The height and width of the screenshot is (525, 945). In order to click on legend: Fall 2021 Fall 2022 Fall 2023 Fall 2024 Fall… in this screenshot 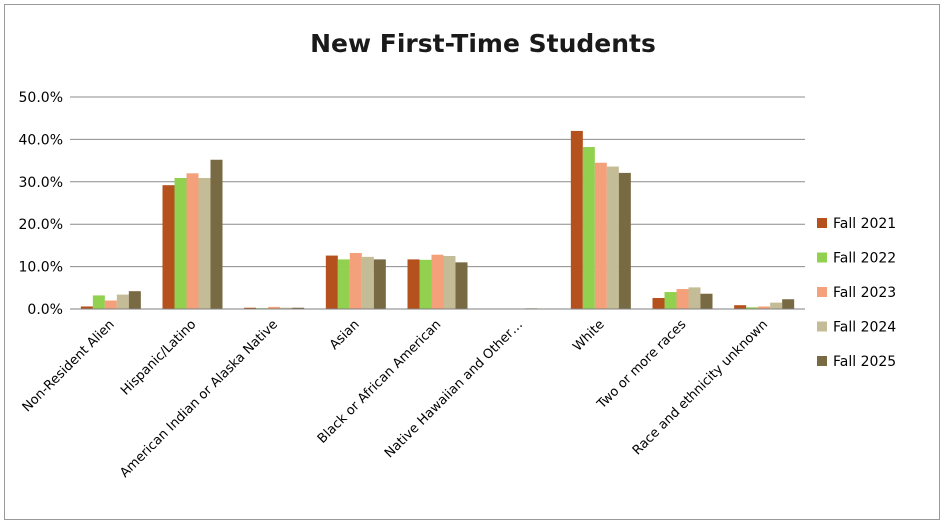, I will do `click(856, 293)`.